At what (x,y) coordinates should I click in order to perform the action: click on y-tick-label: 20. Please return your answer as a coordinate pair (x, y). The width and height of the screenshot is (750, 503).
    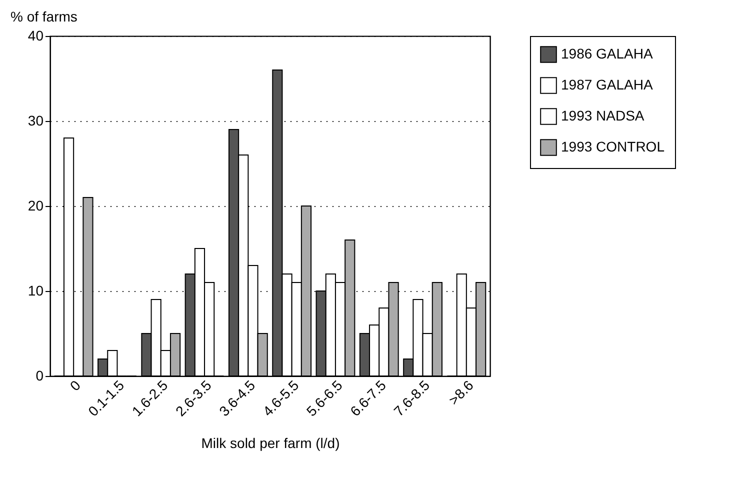
    Looking at the image, I should click on (36, 206).